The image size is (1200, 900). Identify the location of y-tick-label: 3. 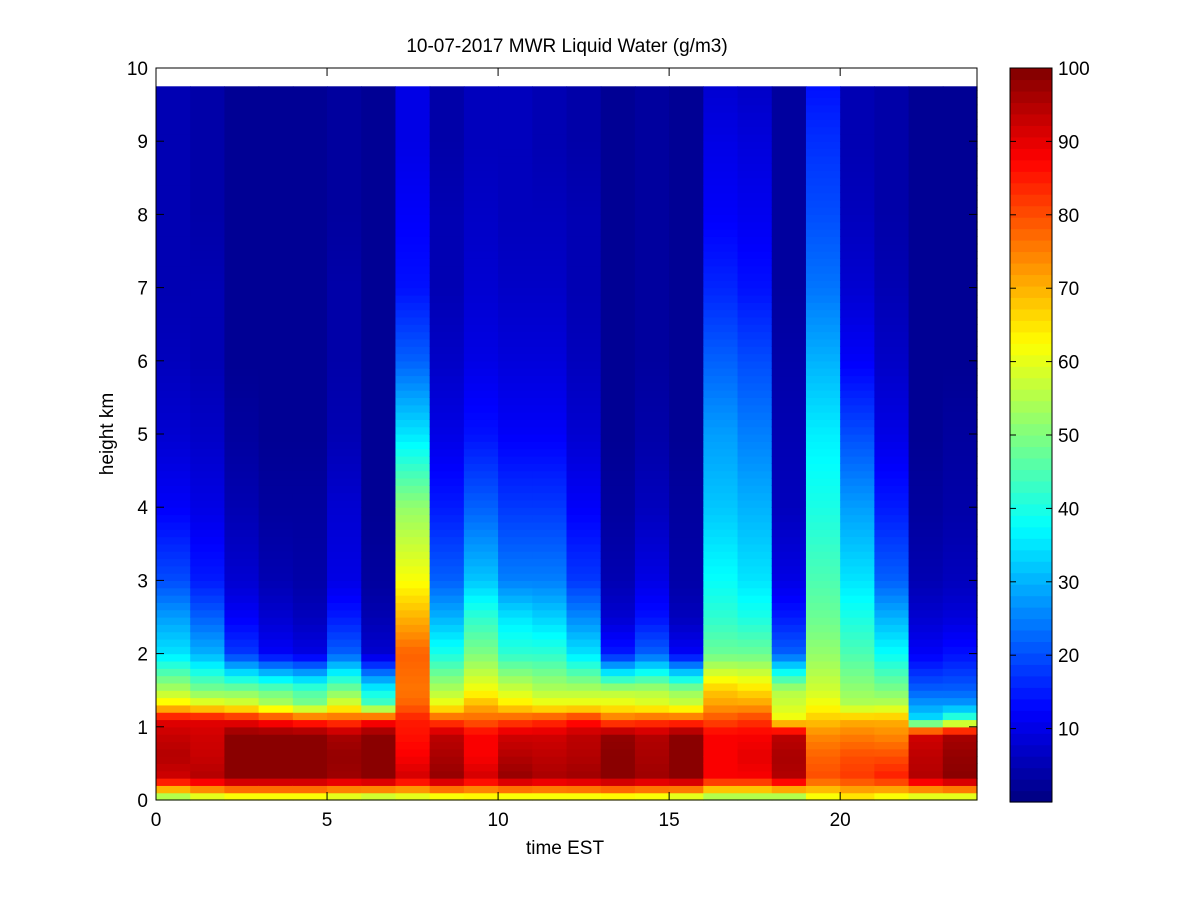
(142, 581).